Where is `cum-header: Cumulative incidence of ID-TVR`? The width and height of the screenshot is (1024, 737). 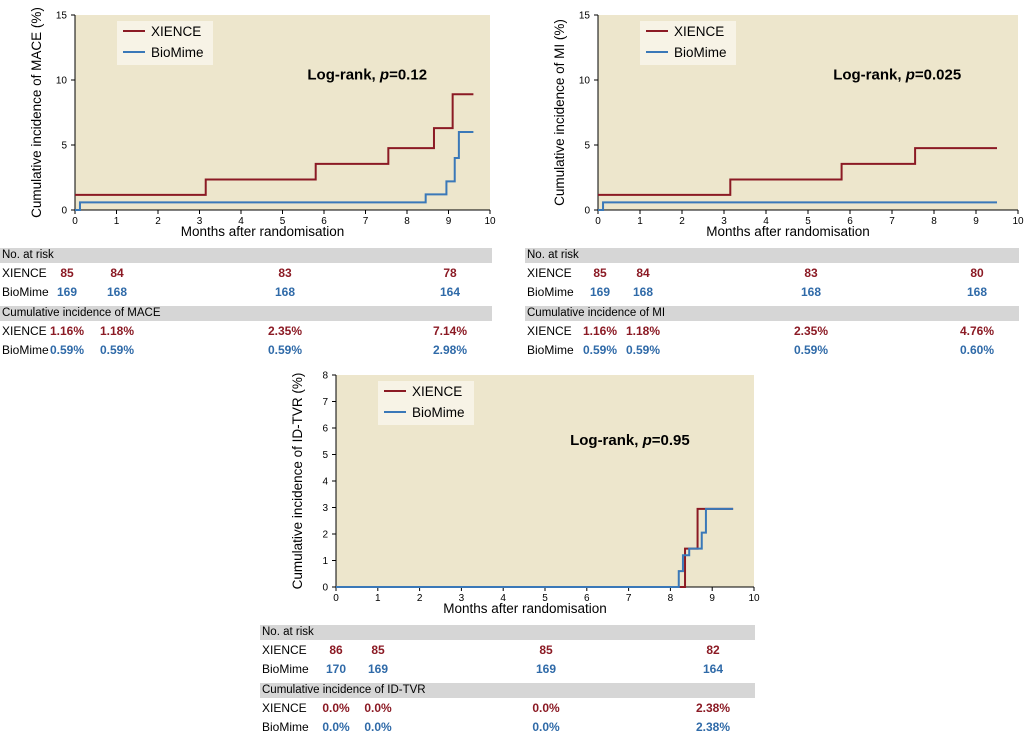
cum-header: Cumulative incidence of ID-TVR is located at coordinates (507, 690).